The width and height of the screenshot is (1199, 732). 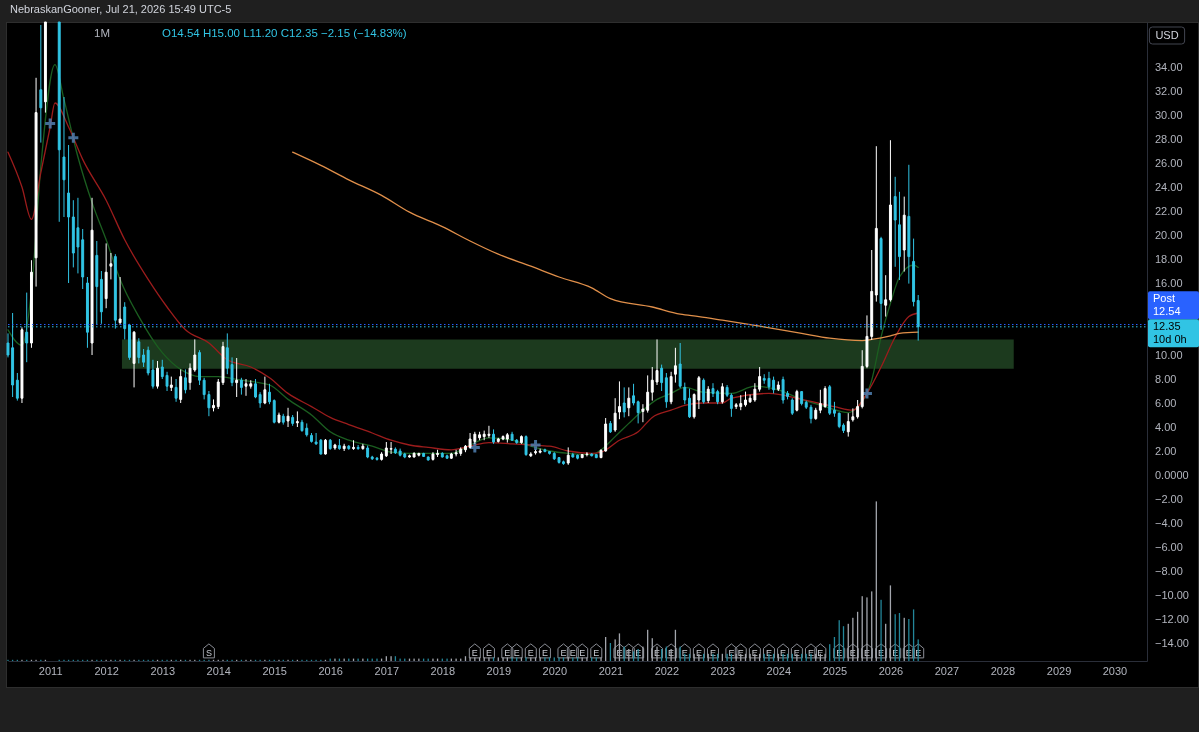 I want to click on y-tick-label: 16.00, so click(x=1169, y=283).